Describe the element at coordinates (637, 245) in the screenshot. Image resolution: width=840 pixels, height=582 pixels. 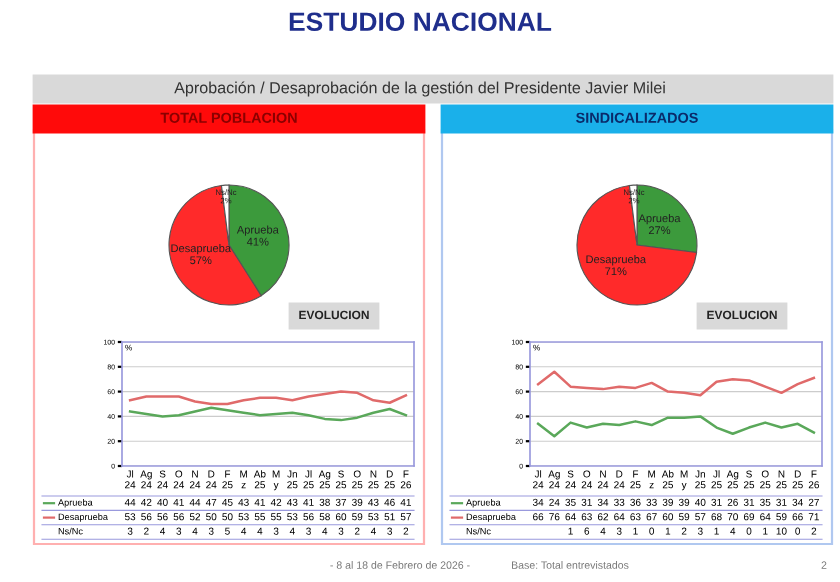
I see `pie-slice` at that location.